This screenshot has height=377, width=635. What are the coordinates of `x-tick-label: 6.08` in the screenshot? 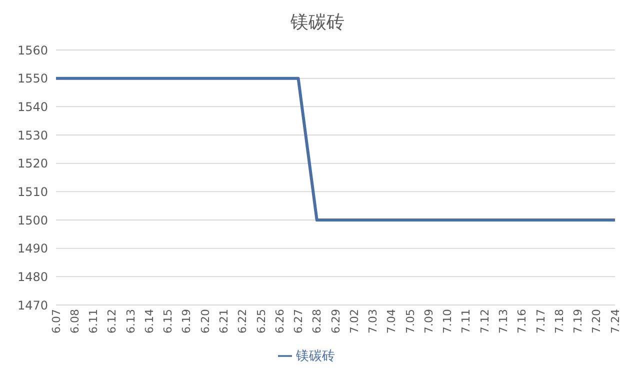 It's located at (75, 321).